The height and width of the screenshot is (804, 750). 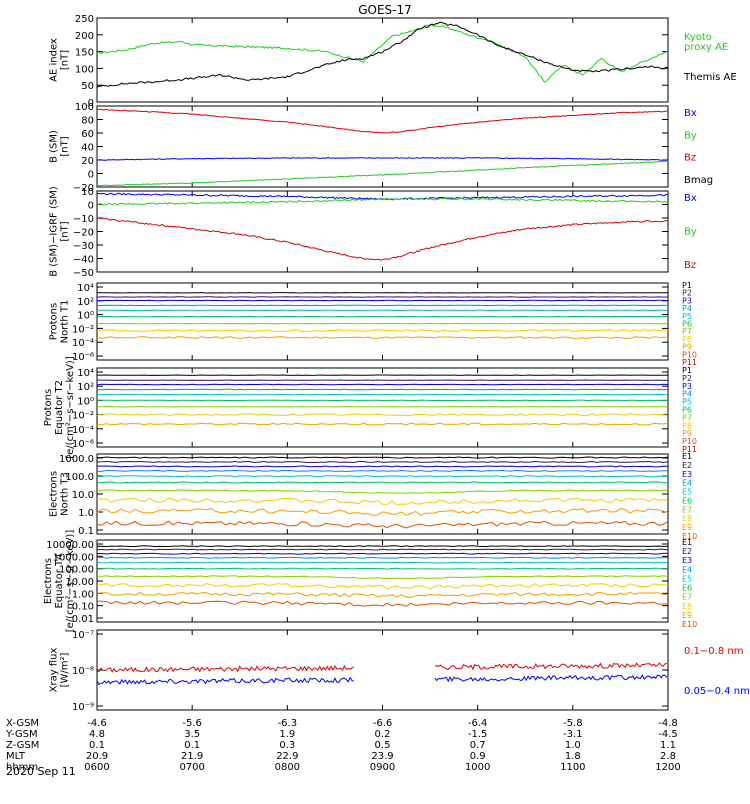 I want to click on y-axis-label: Xray flux, so click(x=54, y=670).